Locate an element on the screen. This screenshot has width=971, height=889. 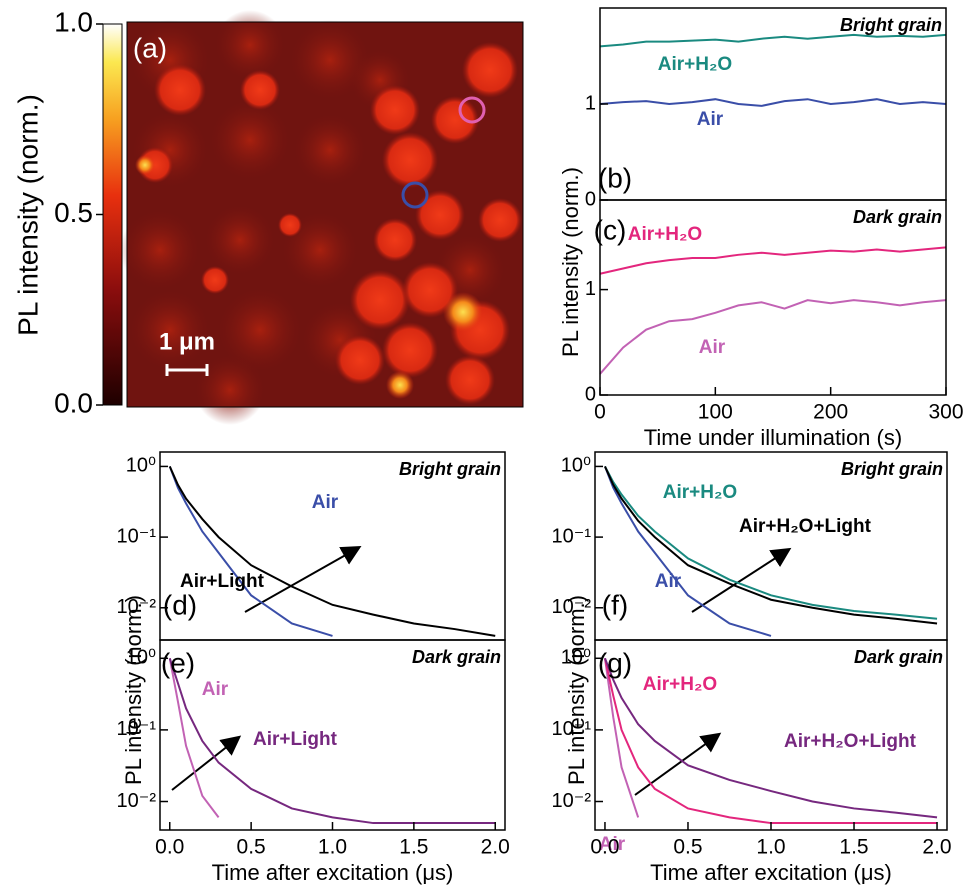
colorbar is located at coordinates (112, 214).